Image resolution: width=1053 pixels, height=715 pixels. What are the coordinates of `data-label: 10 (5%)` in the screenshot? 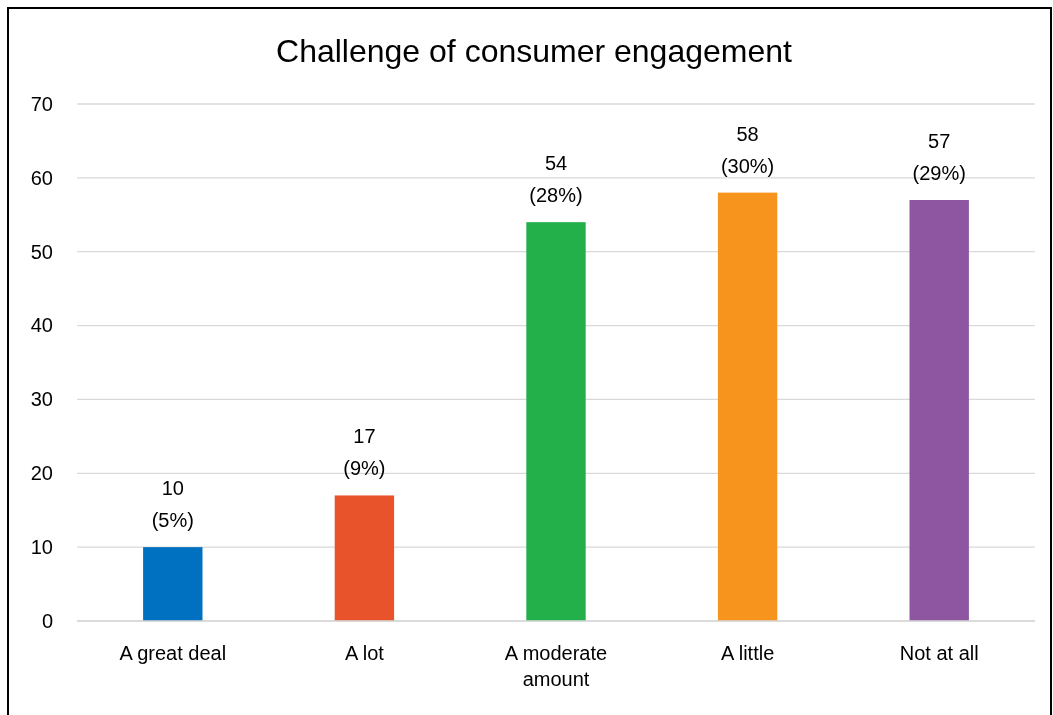 It's located at (172, 504).